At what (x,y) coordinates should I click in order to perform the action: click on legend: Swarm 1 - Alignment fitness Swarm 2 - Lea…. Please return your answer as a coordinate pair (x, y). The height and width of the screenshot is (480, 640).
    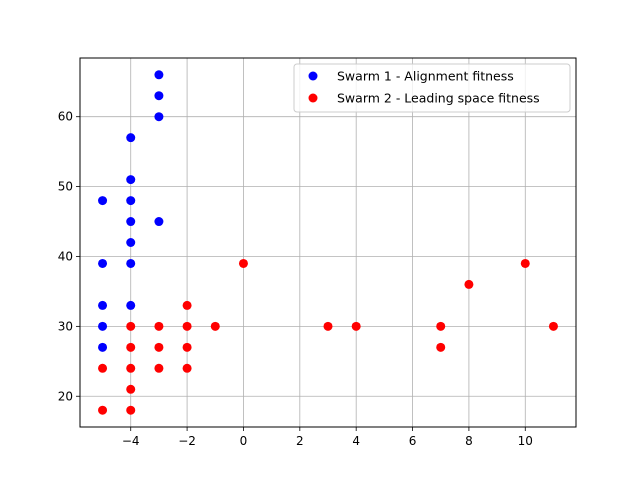
    Looking at the image, I should click on (432, 88).